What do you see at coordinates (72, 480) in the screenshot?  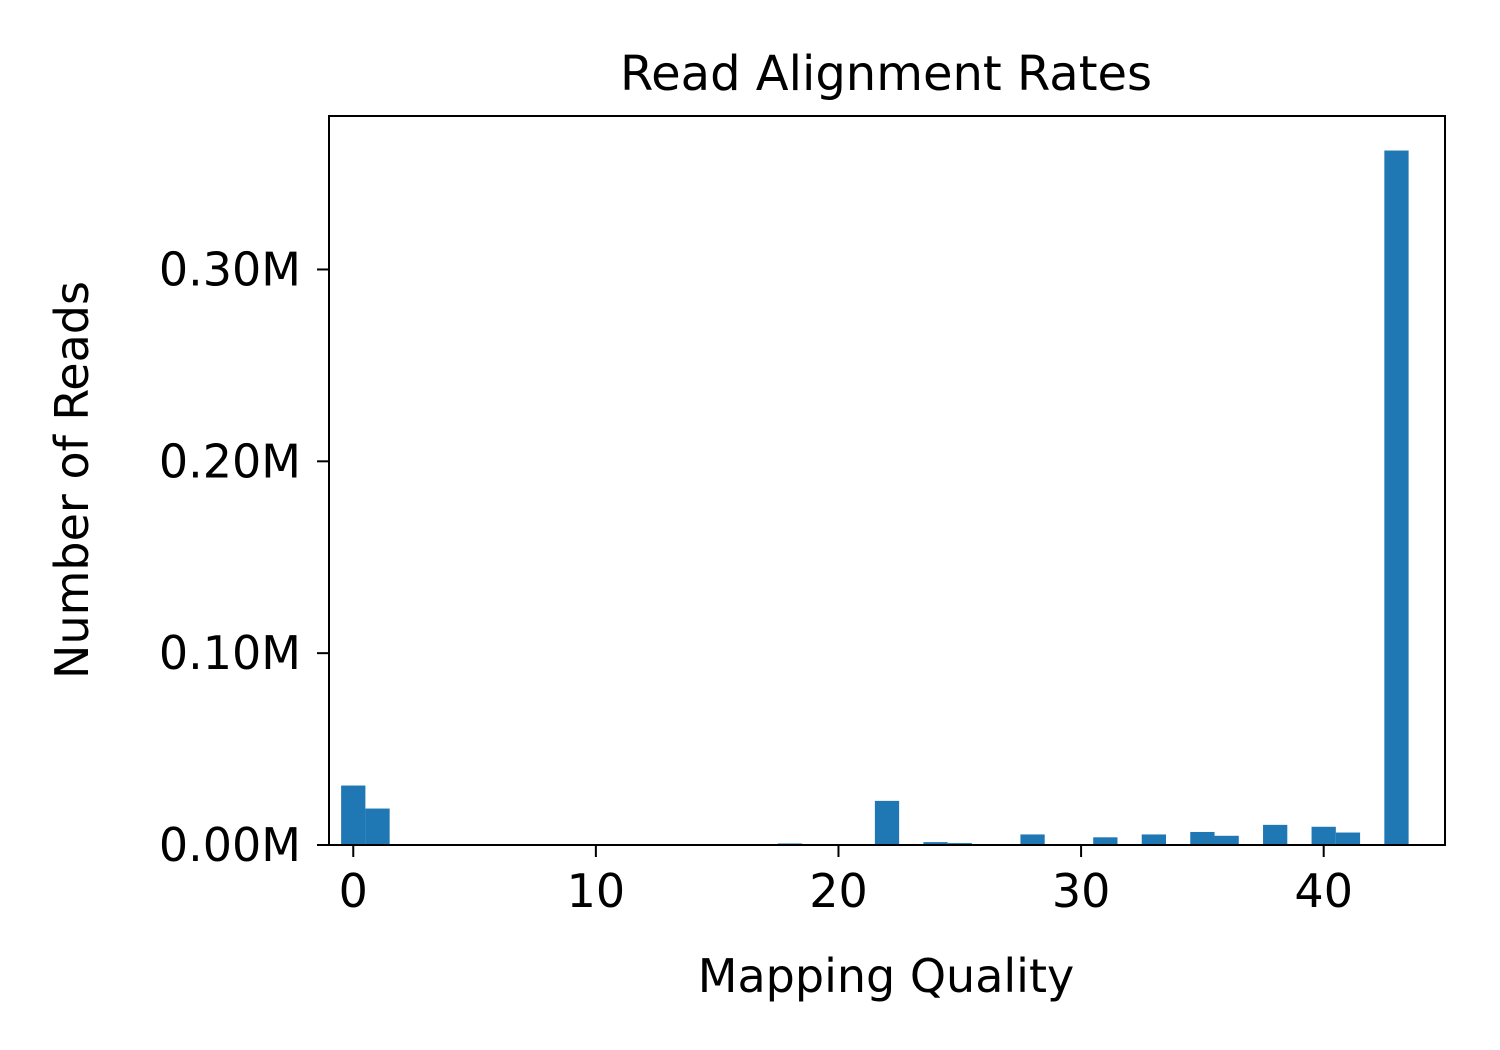 I see `y-axis-title: Number of Reads` at bounding box center [72, 480].